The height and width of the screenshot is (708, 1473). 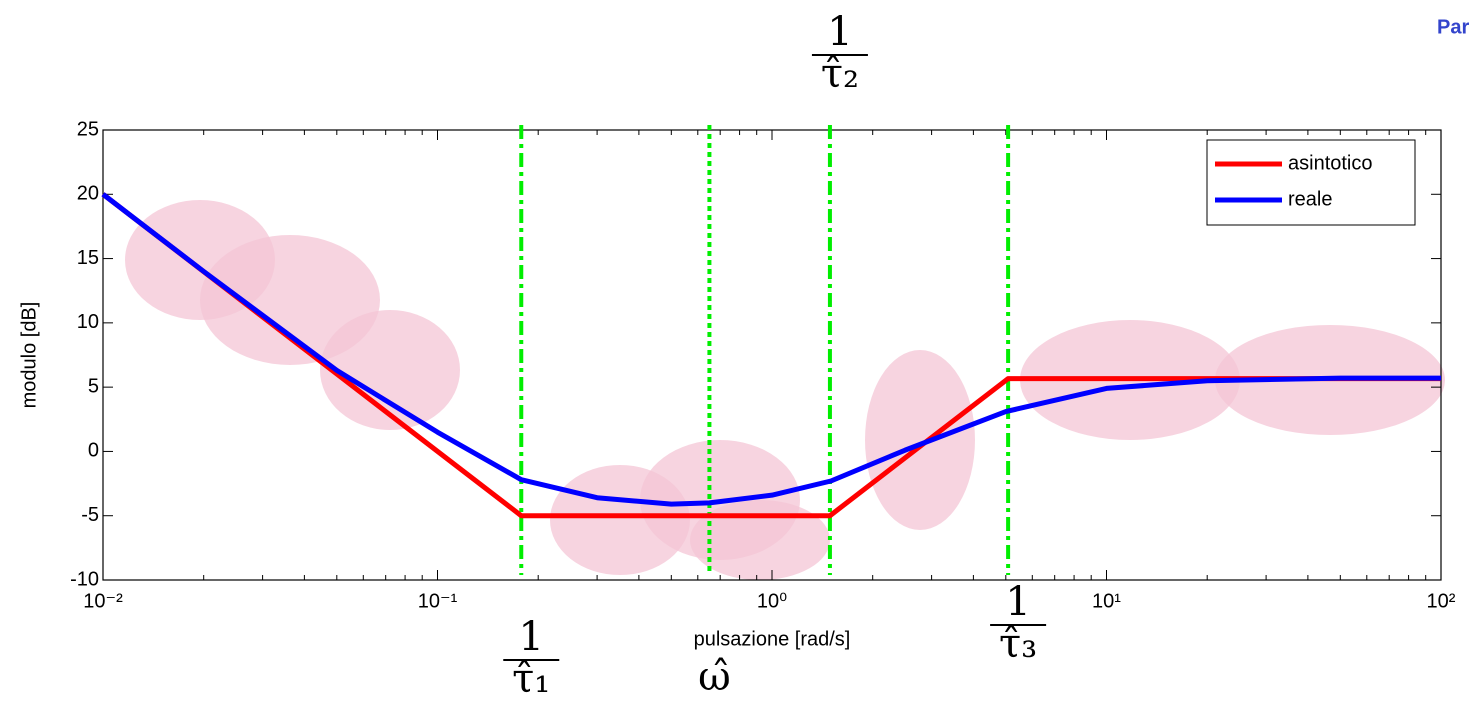 I want to click on legend-box, so click(x=1311, y=182).